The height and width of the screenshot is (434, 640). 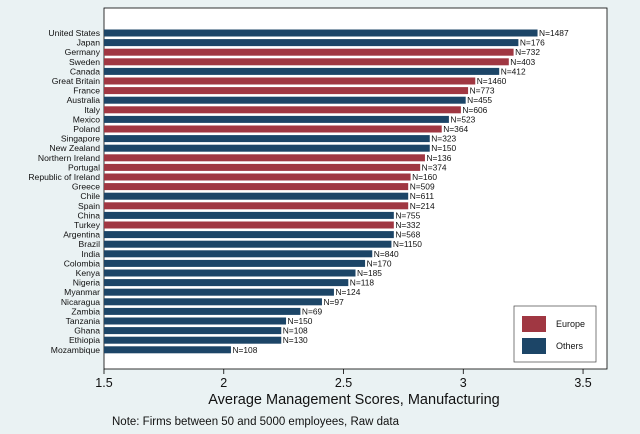 What do you see at coordinates (76, 81) in the screenshot?
I see `category-label-great-britain: Great Britain` at bounding box center [76, 81].